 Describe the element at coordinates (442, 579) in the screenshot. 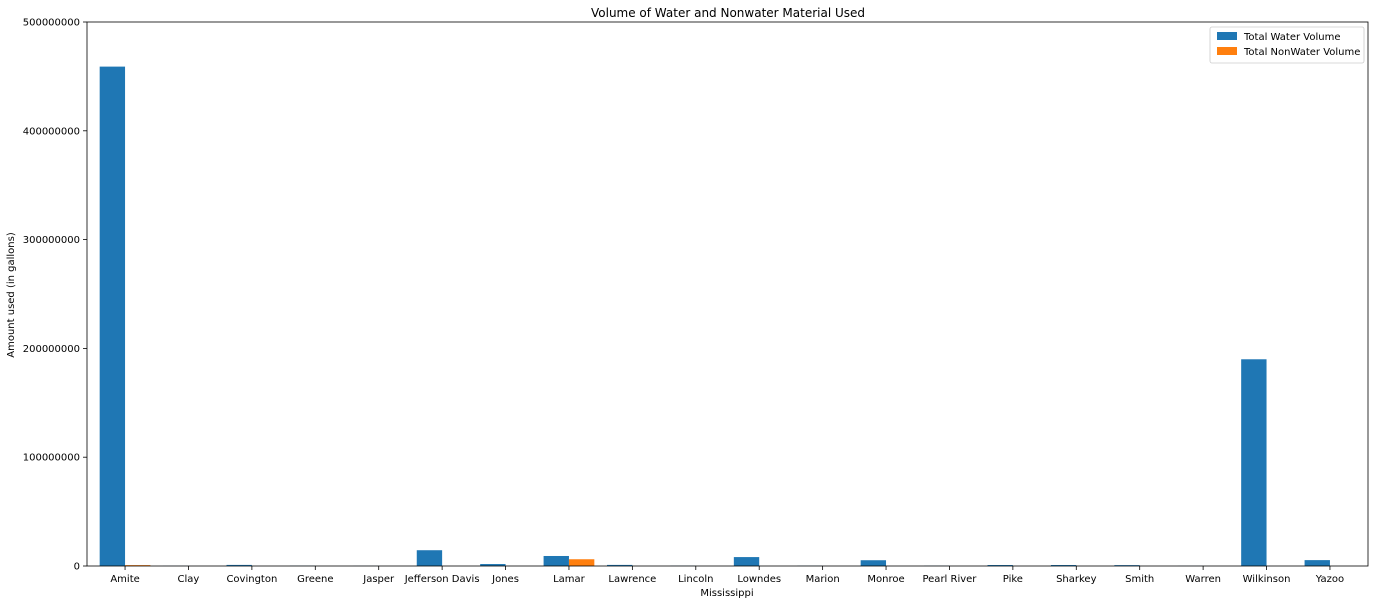

I see `x-tick-label: Jefferson Davis` at that location.